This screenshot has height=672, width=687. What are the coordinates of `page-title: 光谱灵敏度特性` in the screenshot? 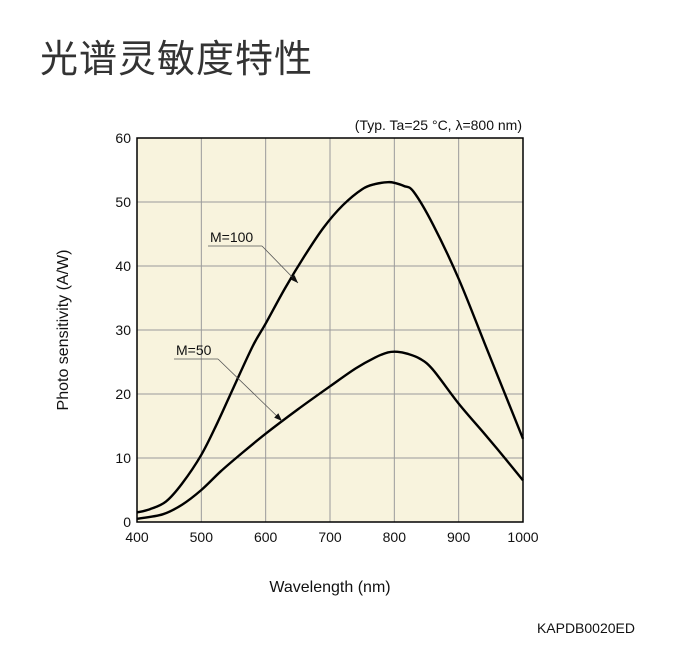 It's located at (177, 59).